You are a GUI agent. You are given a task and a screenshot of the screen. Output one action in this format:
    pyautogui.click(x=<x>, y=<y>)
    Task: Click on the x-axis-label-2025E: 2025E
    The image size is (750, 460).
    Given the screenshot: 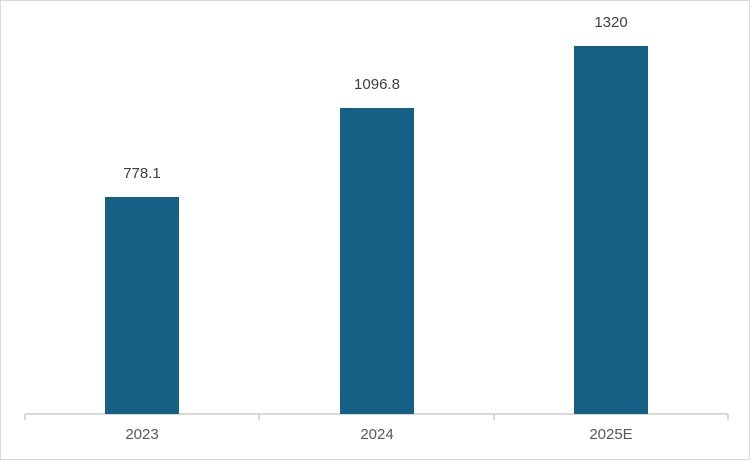 What is the action you would take?
    pyautogui.click(x=611, y=434)
    